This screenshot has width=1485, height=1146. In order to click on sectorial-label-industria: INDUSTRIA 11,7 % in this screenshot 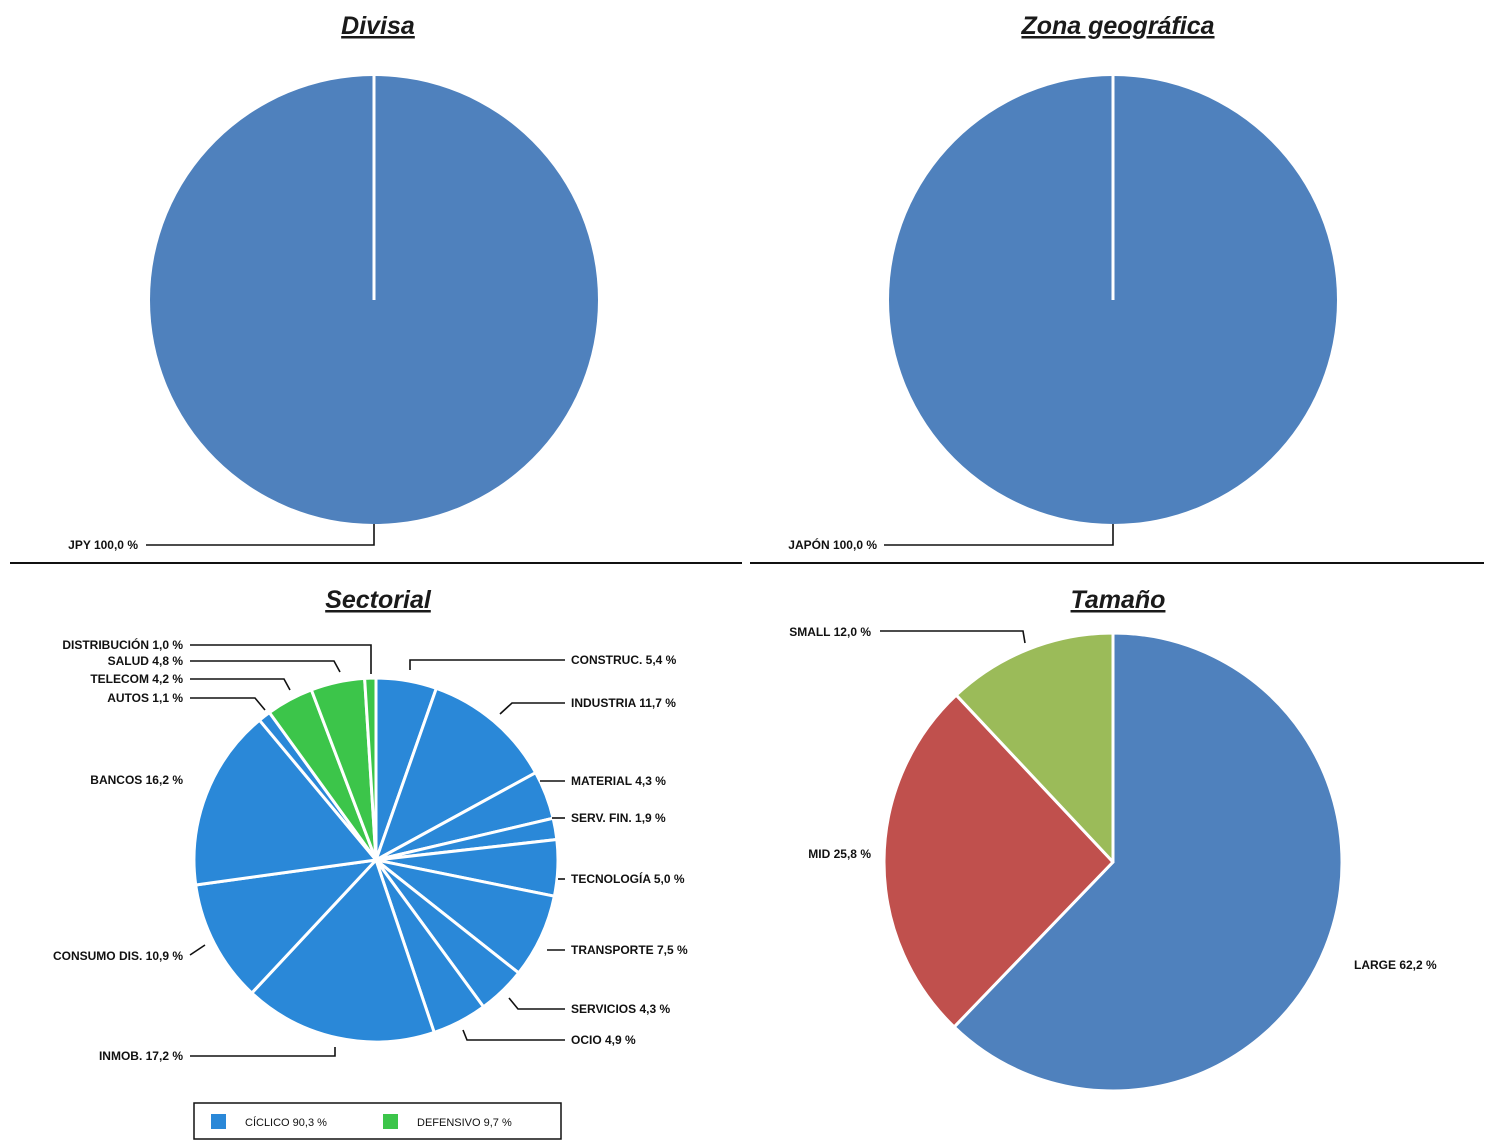, I will do `click(623, 703)`.